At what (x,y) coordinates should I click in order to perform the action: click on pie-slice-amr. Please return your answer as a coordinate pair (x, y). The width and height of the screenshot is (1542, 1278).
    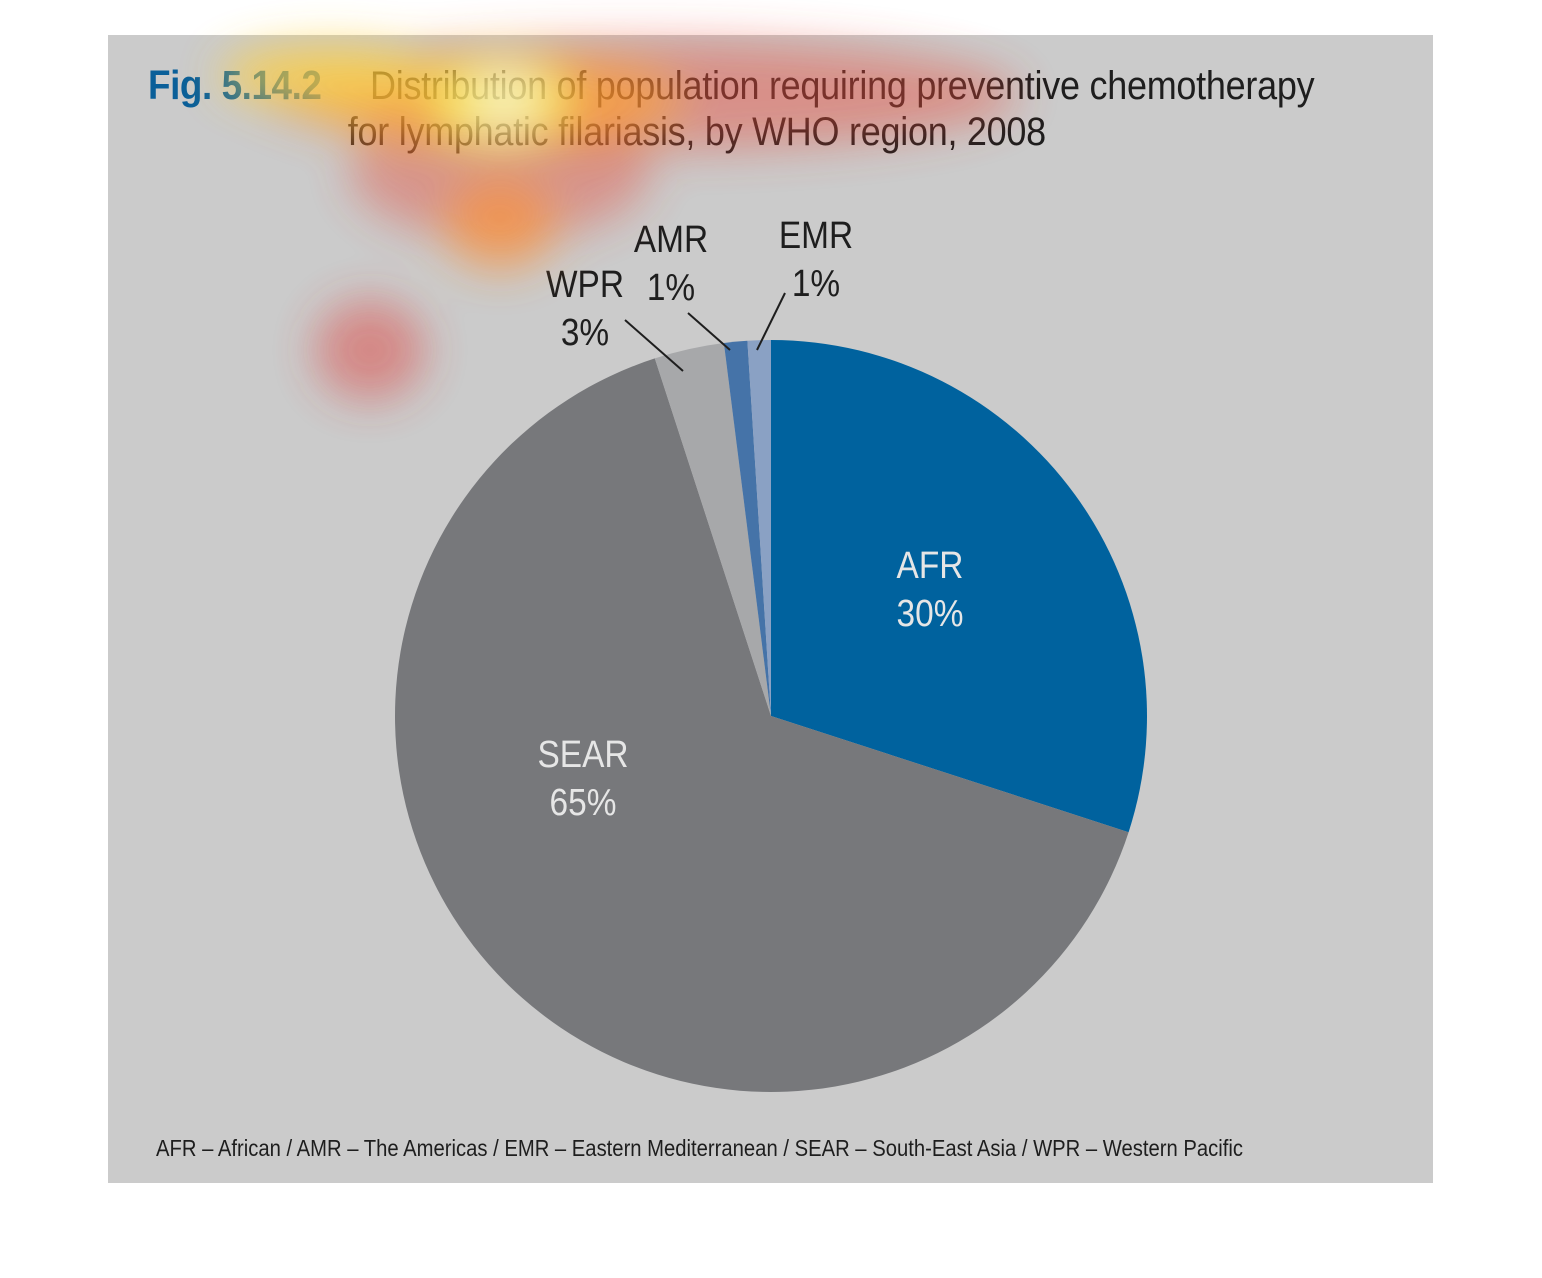
    Looking at the image, I should click on (747, 528).